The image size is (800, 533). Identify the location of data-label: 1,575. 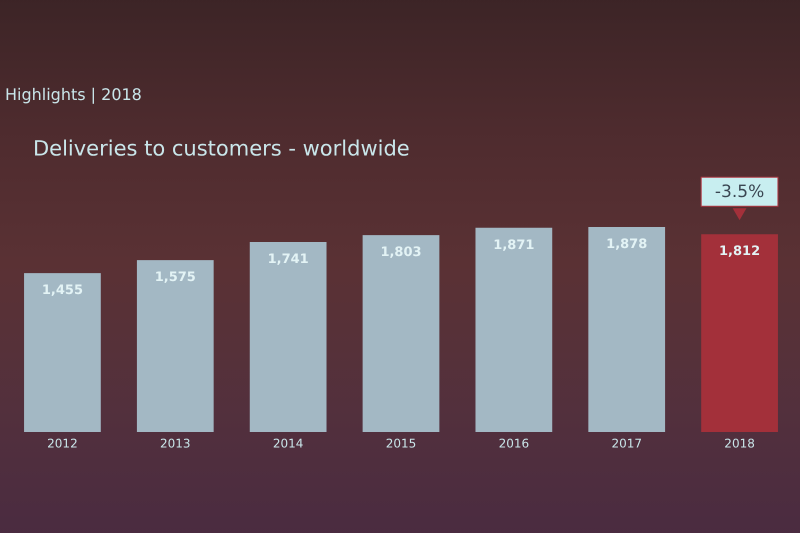
(175, 278).